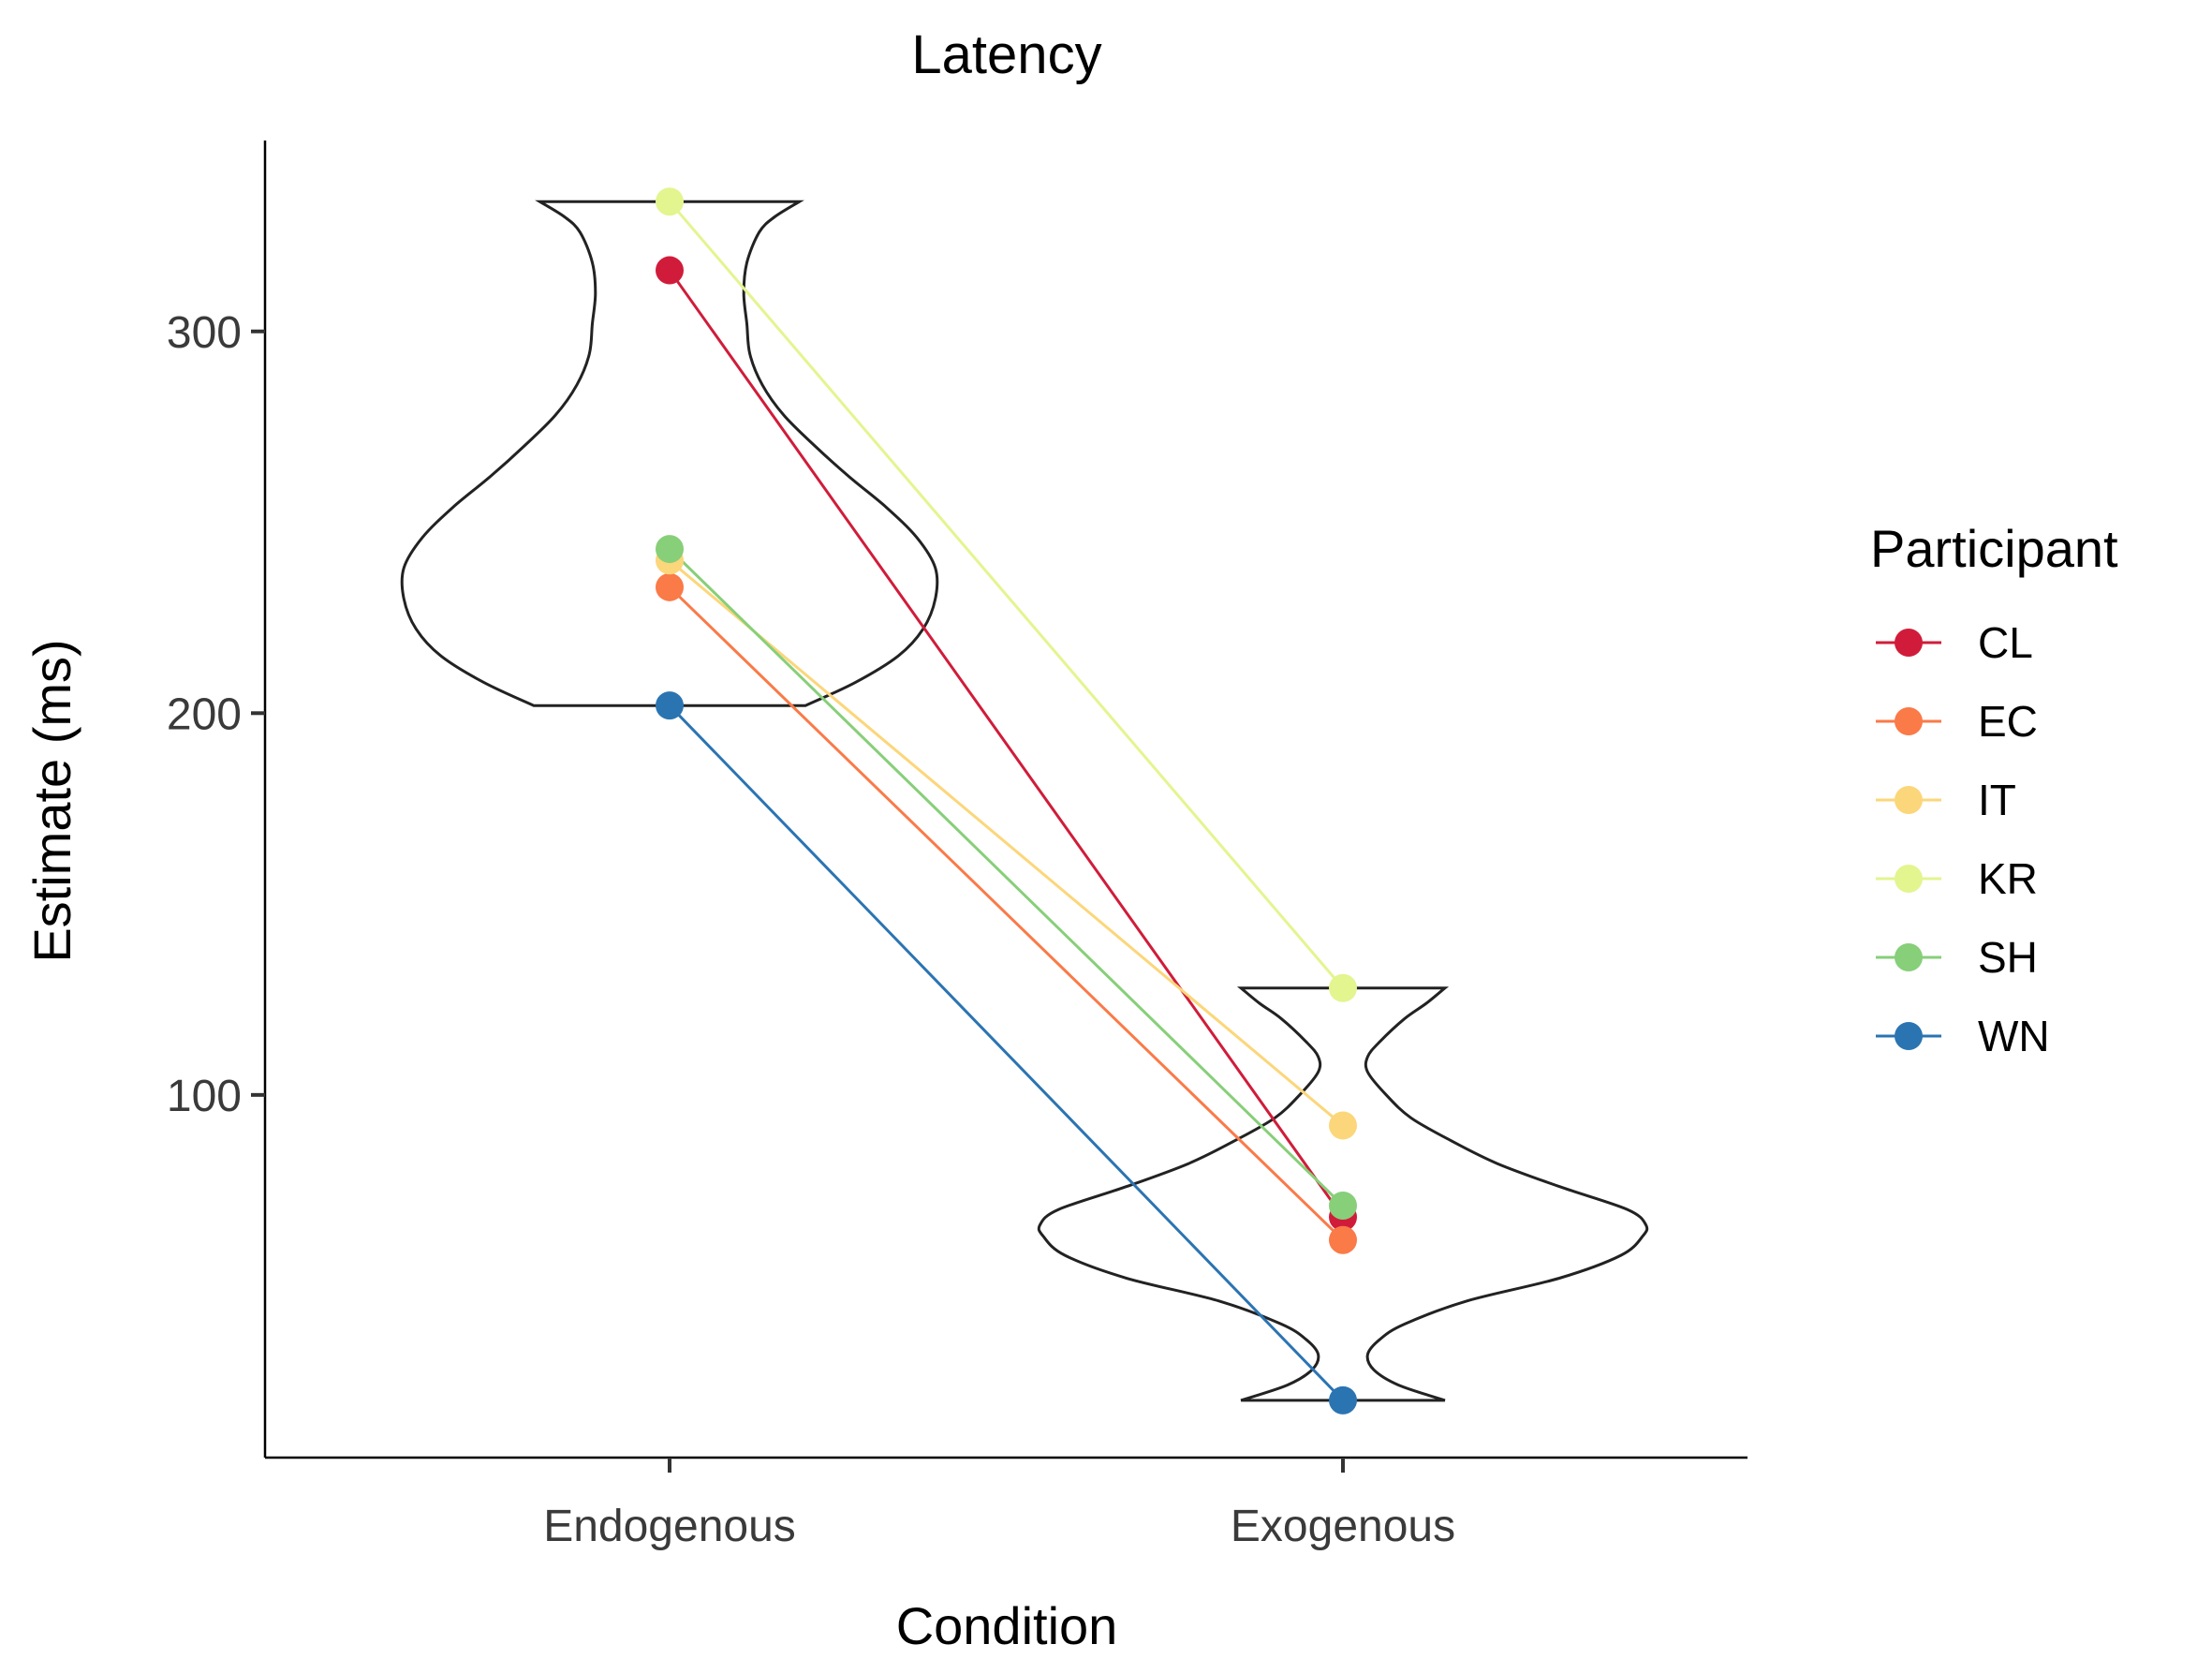 The width and height of the screenshot is (2212, 1659). Describe the element at coordinates (1343, 1239) in the screenshot. I see `point-ec-exogenous` at that location.